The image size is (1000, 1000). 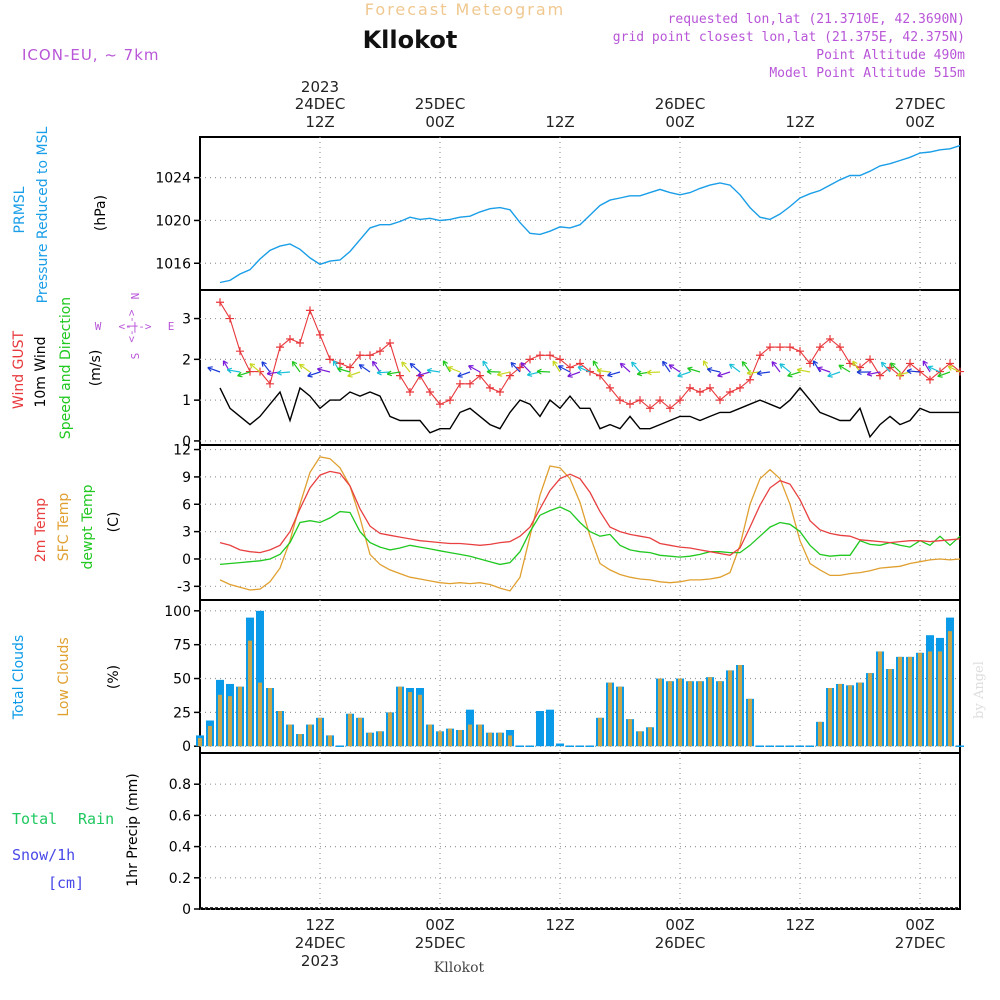 What do you see at coordinates (679, 122) in the screenshot?
I see `time-label-hour: 00Z` at bounding box center [679, 122].